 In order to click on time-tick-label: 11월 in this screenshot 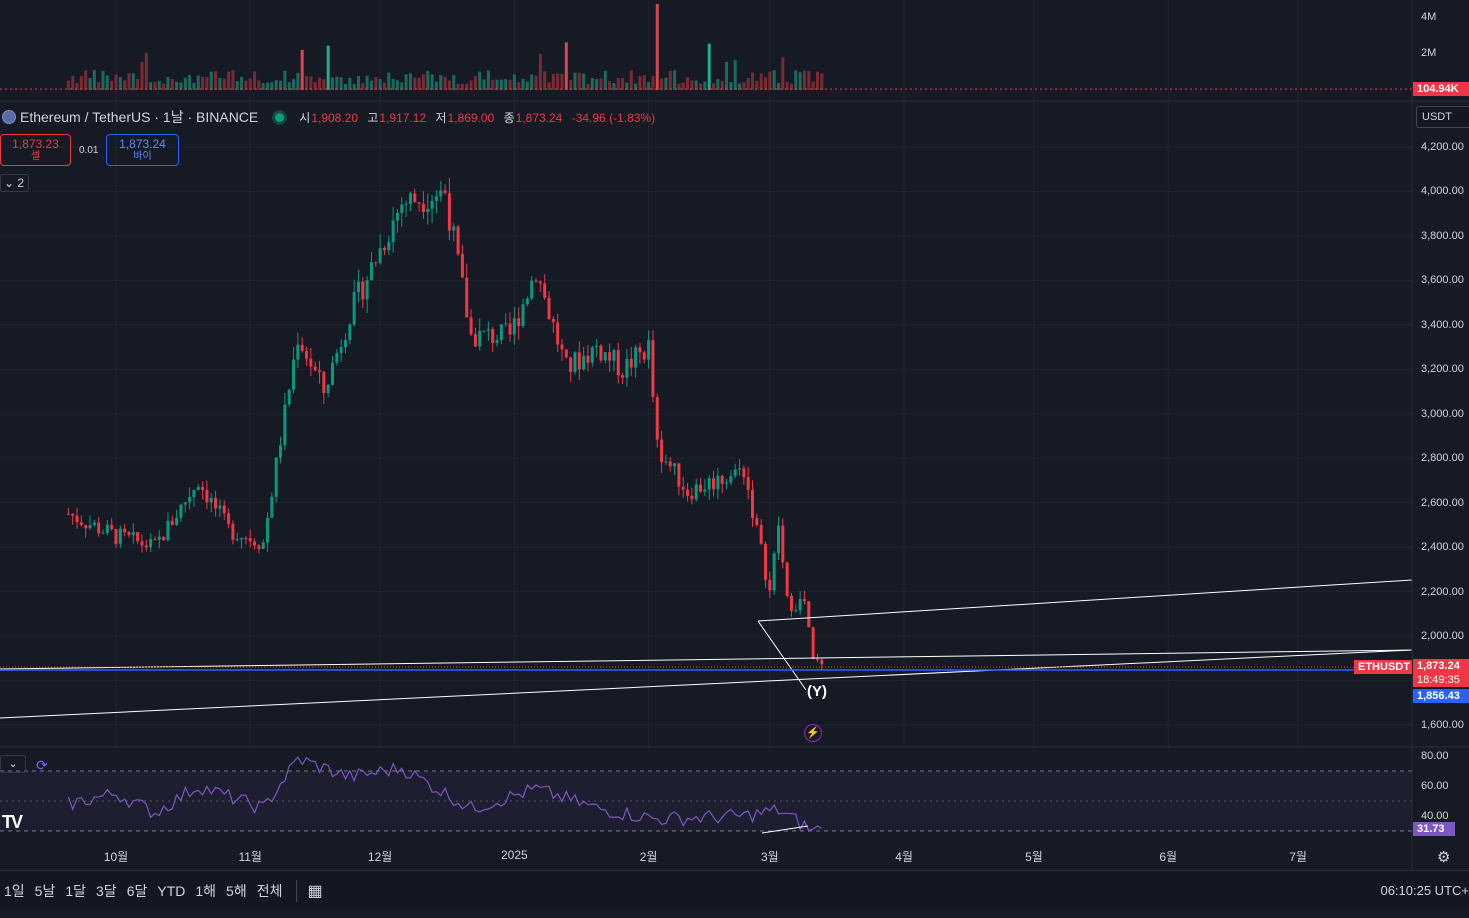, I will do `click(250, 857)`.